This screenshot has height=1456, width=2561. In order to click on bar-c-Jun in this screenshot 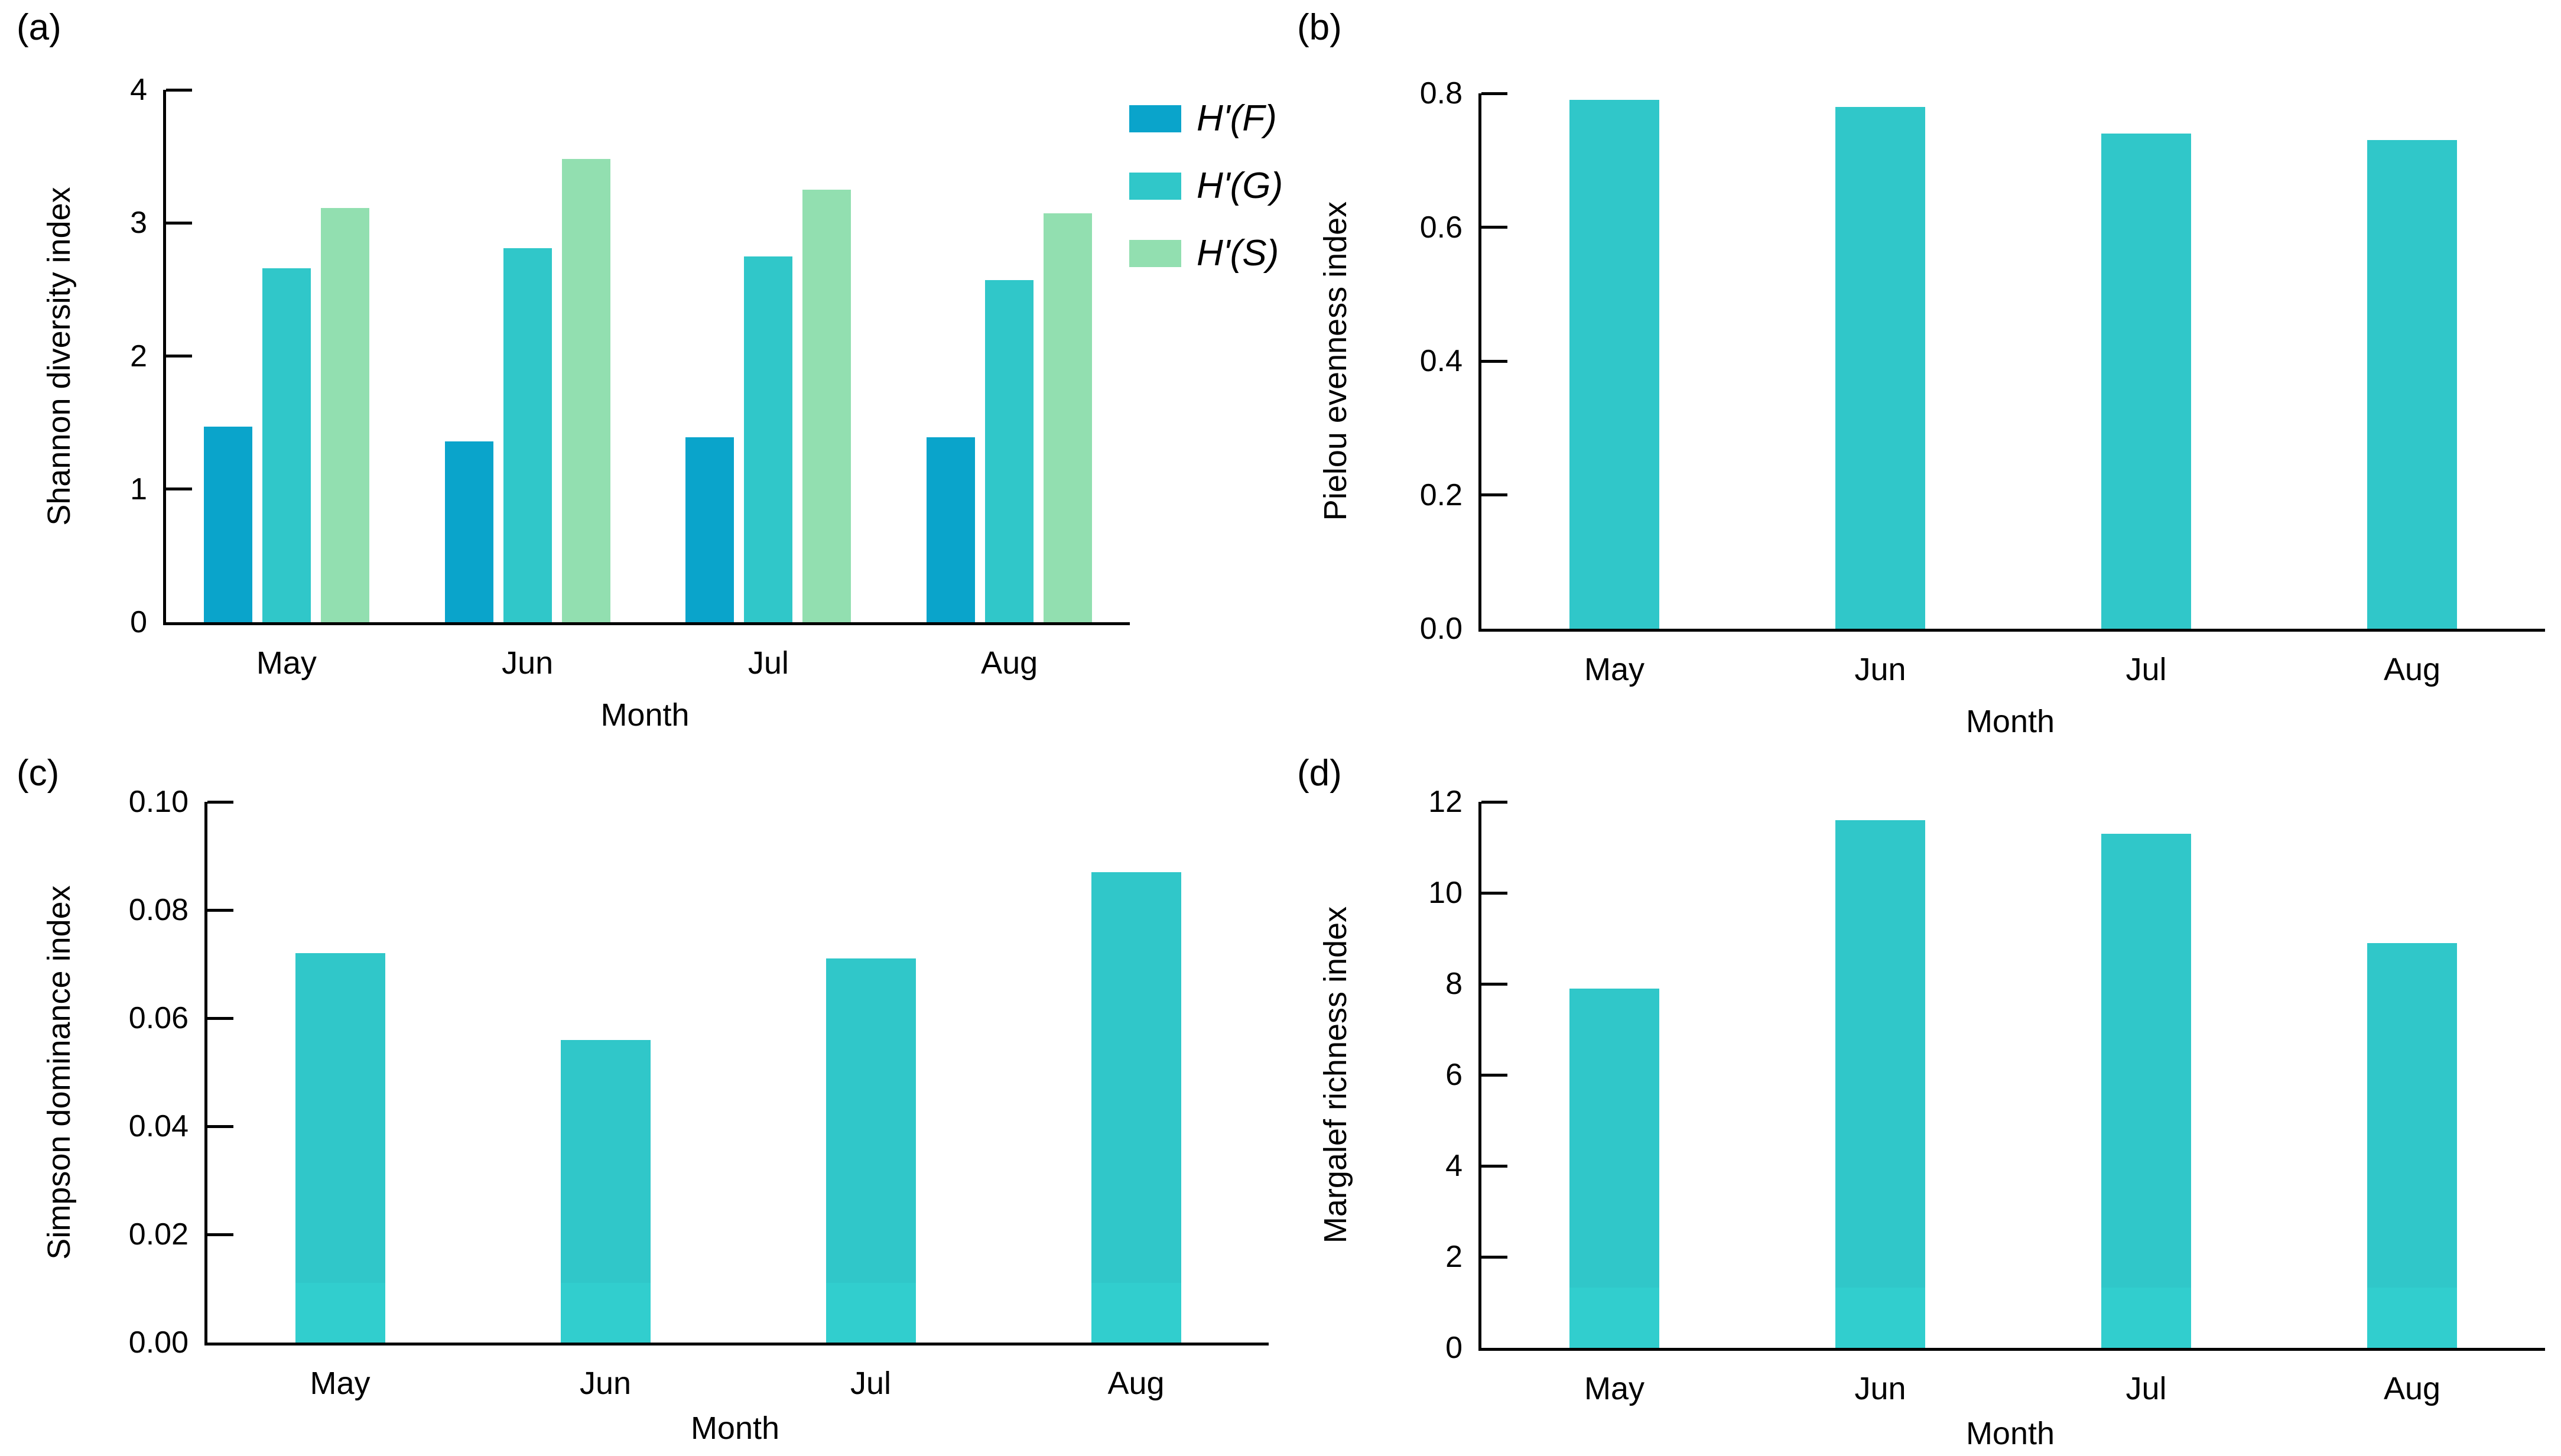, I will do `click(605, 1191)`.